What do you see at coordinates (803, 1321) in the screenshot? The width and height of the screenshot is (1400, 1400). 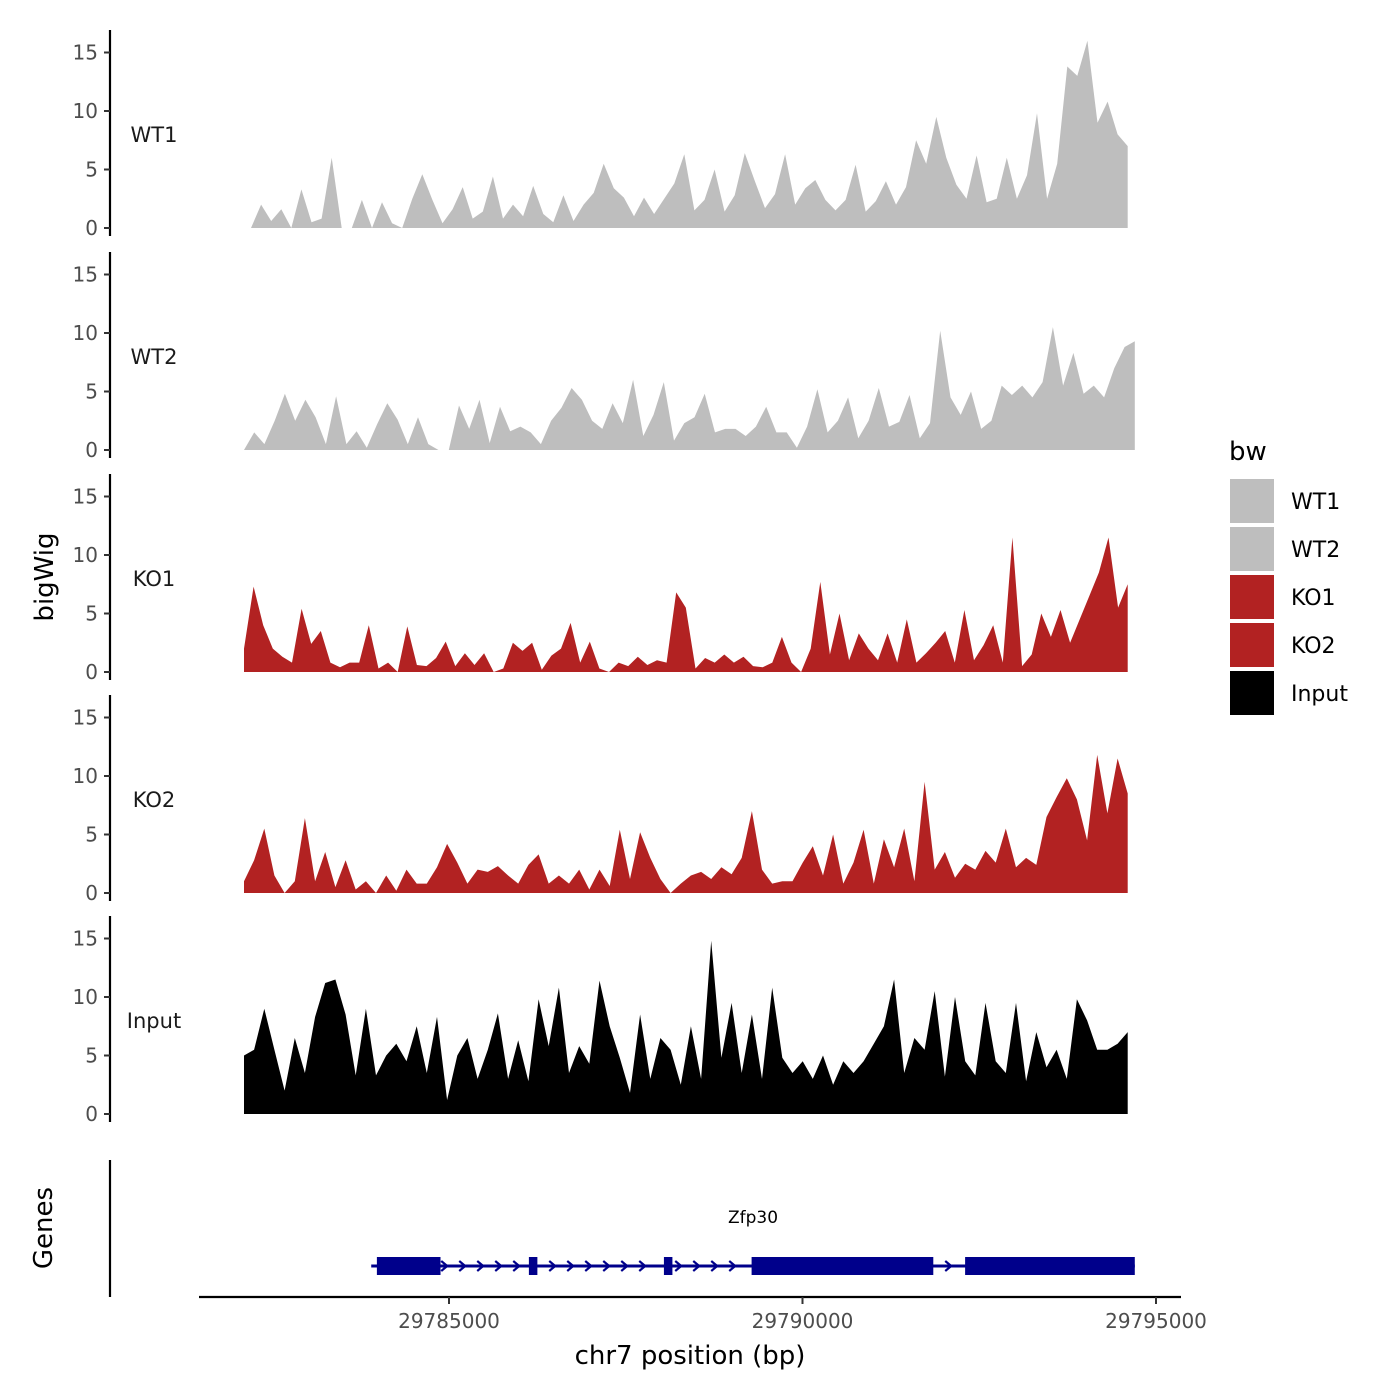 I see `x-tick-label-29790000: 29790000` at bounding box center [803, 1321].